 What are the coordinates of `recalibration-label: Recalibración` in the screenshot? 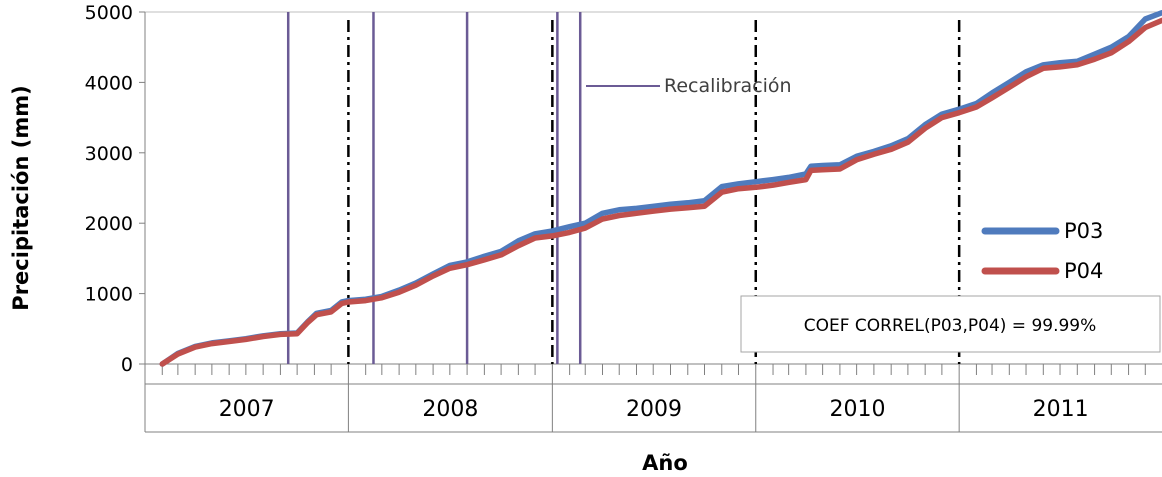 It's located at (728, 86).